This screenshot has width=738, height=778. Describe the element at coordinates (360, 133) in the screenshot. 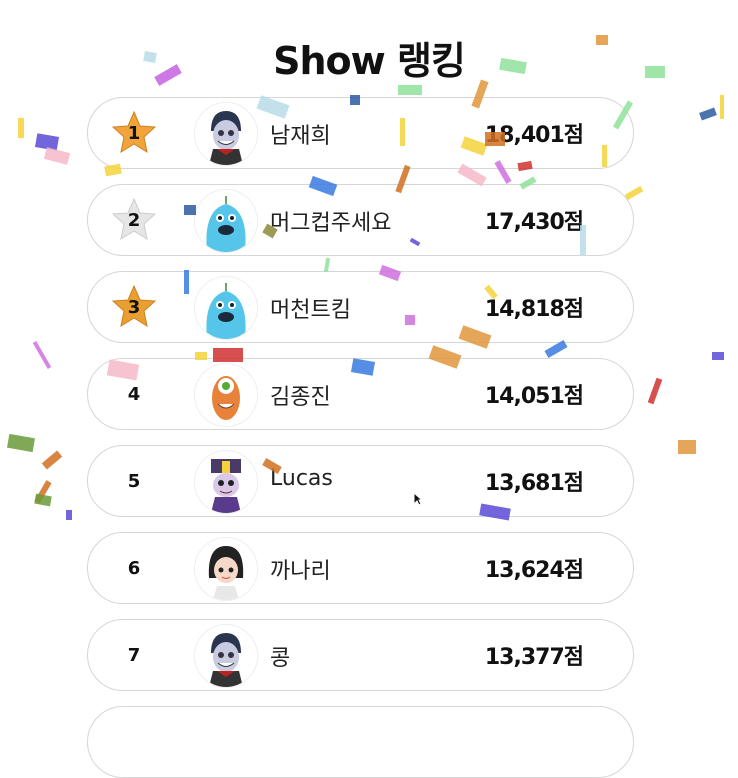

I see `ranking-row: 1 남재희 18,401점` at that location.